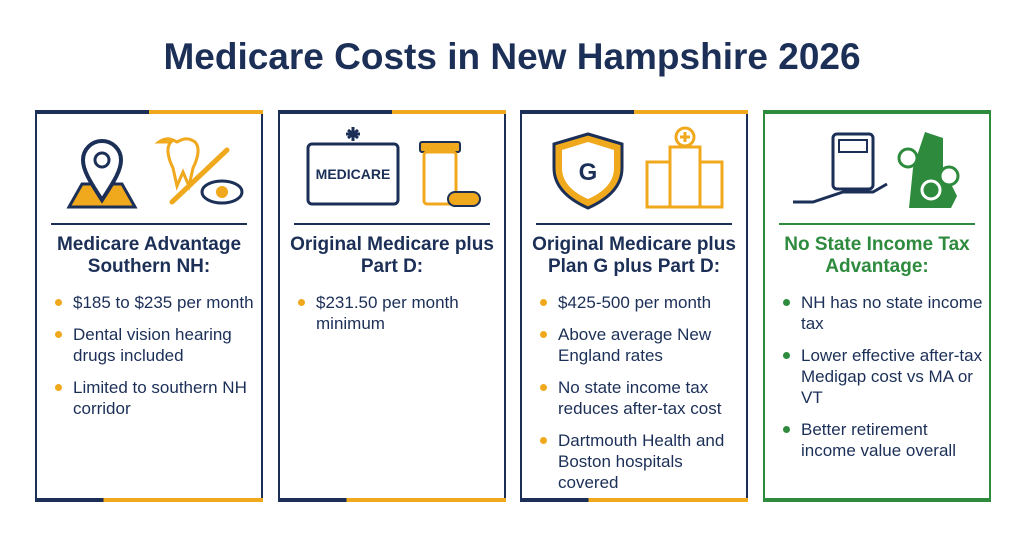  What do you see at coordinates (393, 167) in the screenshot?
I see `icons: MEDICARE` at bounding box center [393, 167].